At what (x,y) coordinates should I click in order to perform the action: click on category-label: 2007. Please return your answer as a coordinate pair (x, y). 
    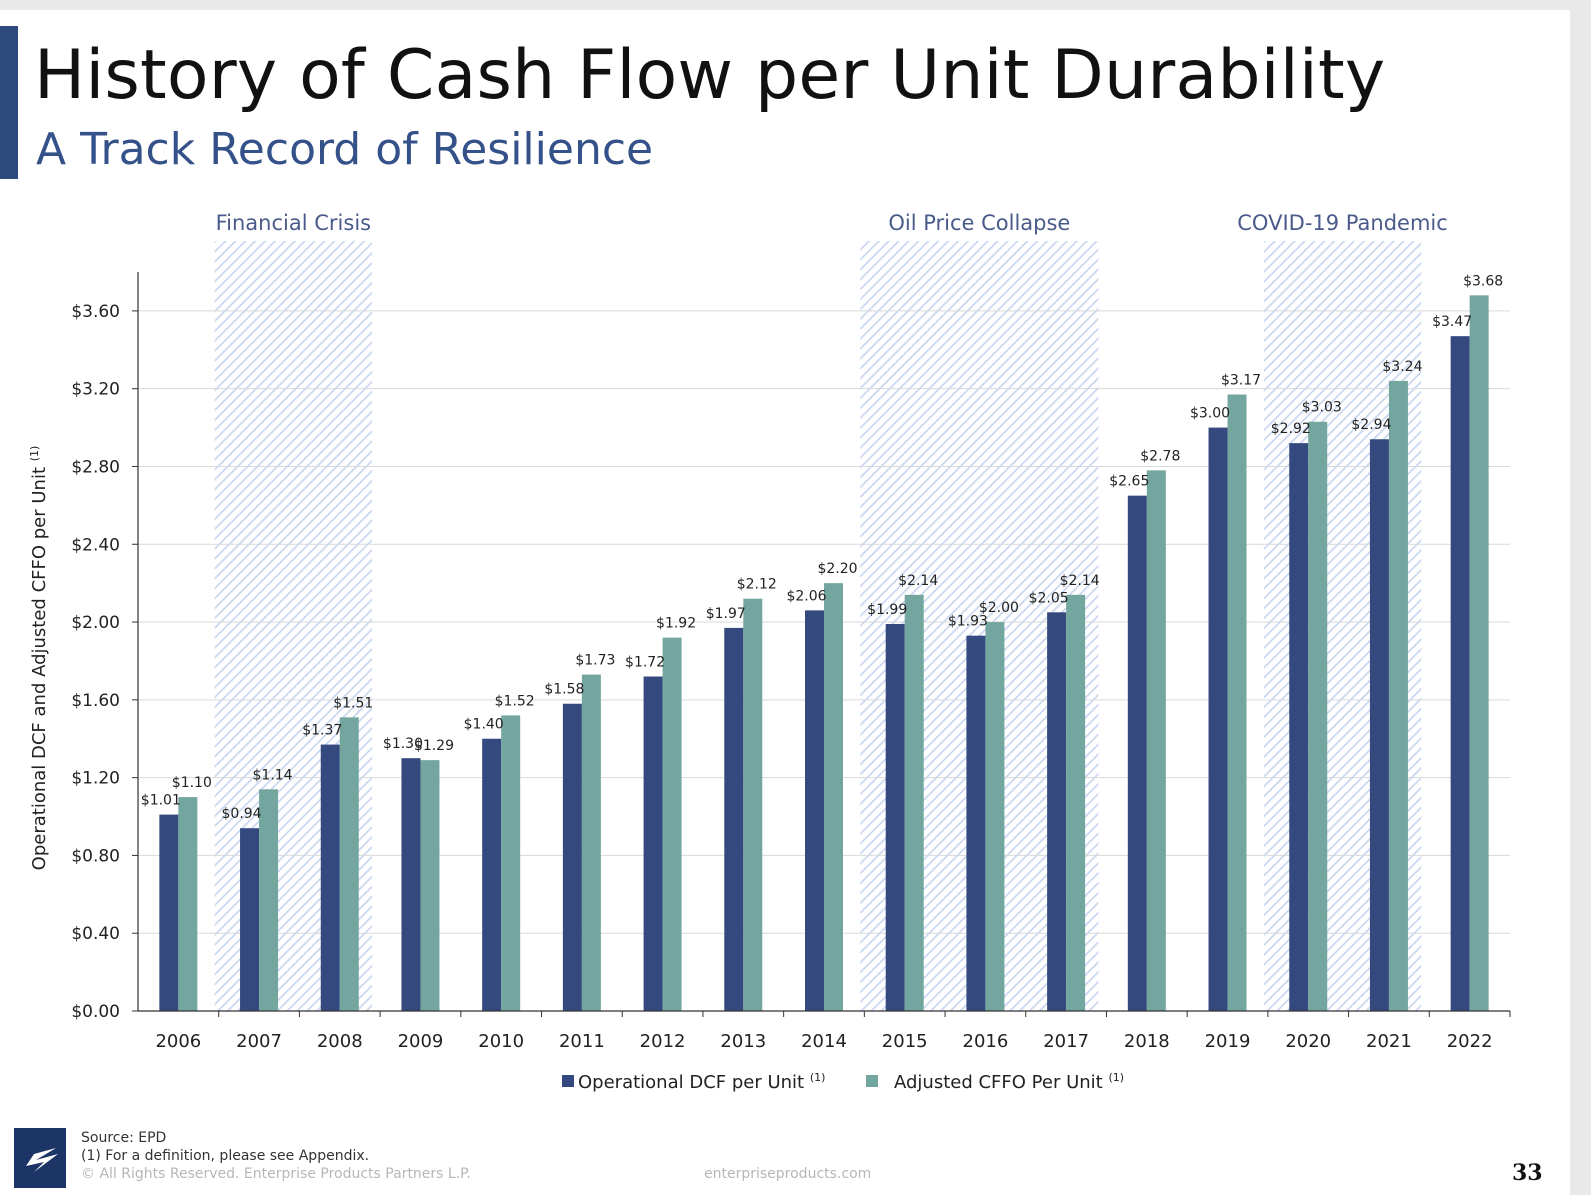
    Looking at the image, I should click on (259, 1041).